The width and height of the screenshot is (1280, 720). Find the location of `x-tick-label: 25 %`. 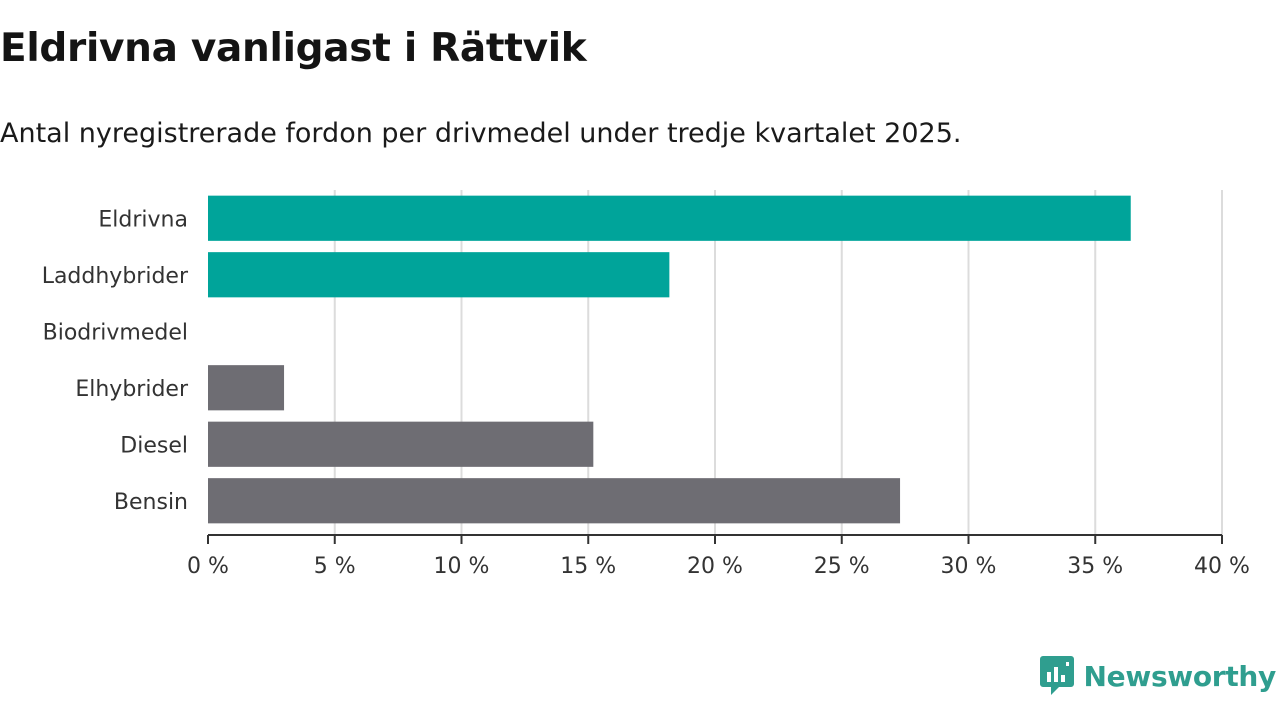

x-tick-label: 25 % is located at coordinates (842, 566).